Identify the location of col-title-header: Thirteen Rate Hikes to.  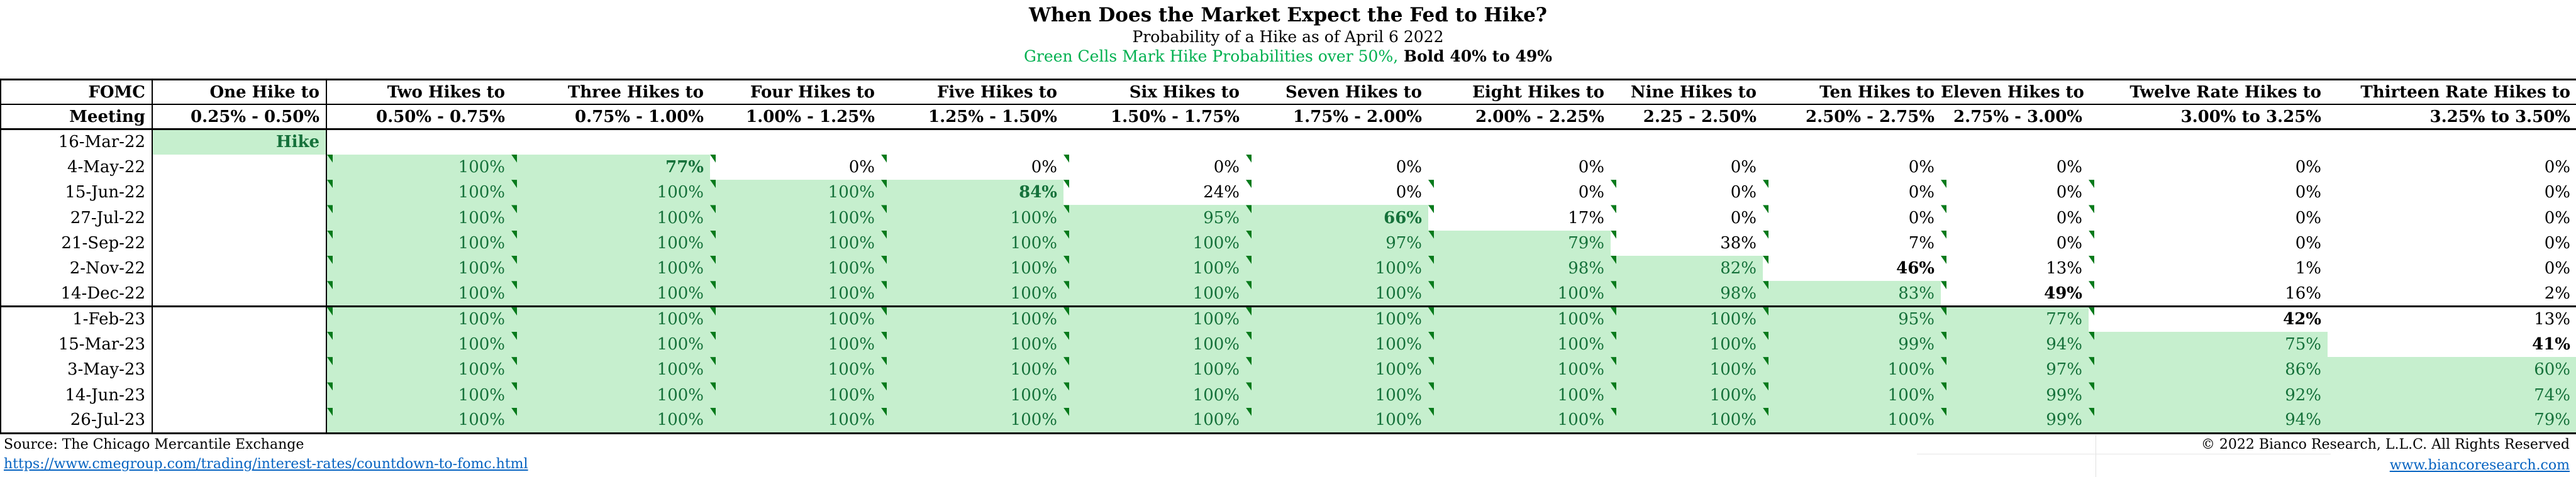
(2452, 92).